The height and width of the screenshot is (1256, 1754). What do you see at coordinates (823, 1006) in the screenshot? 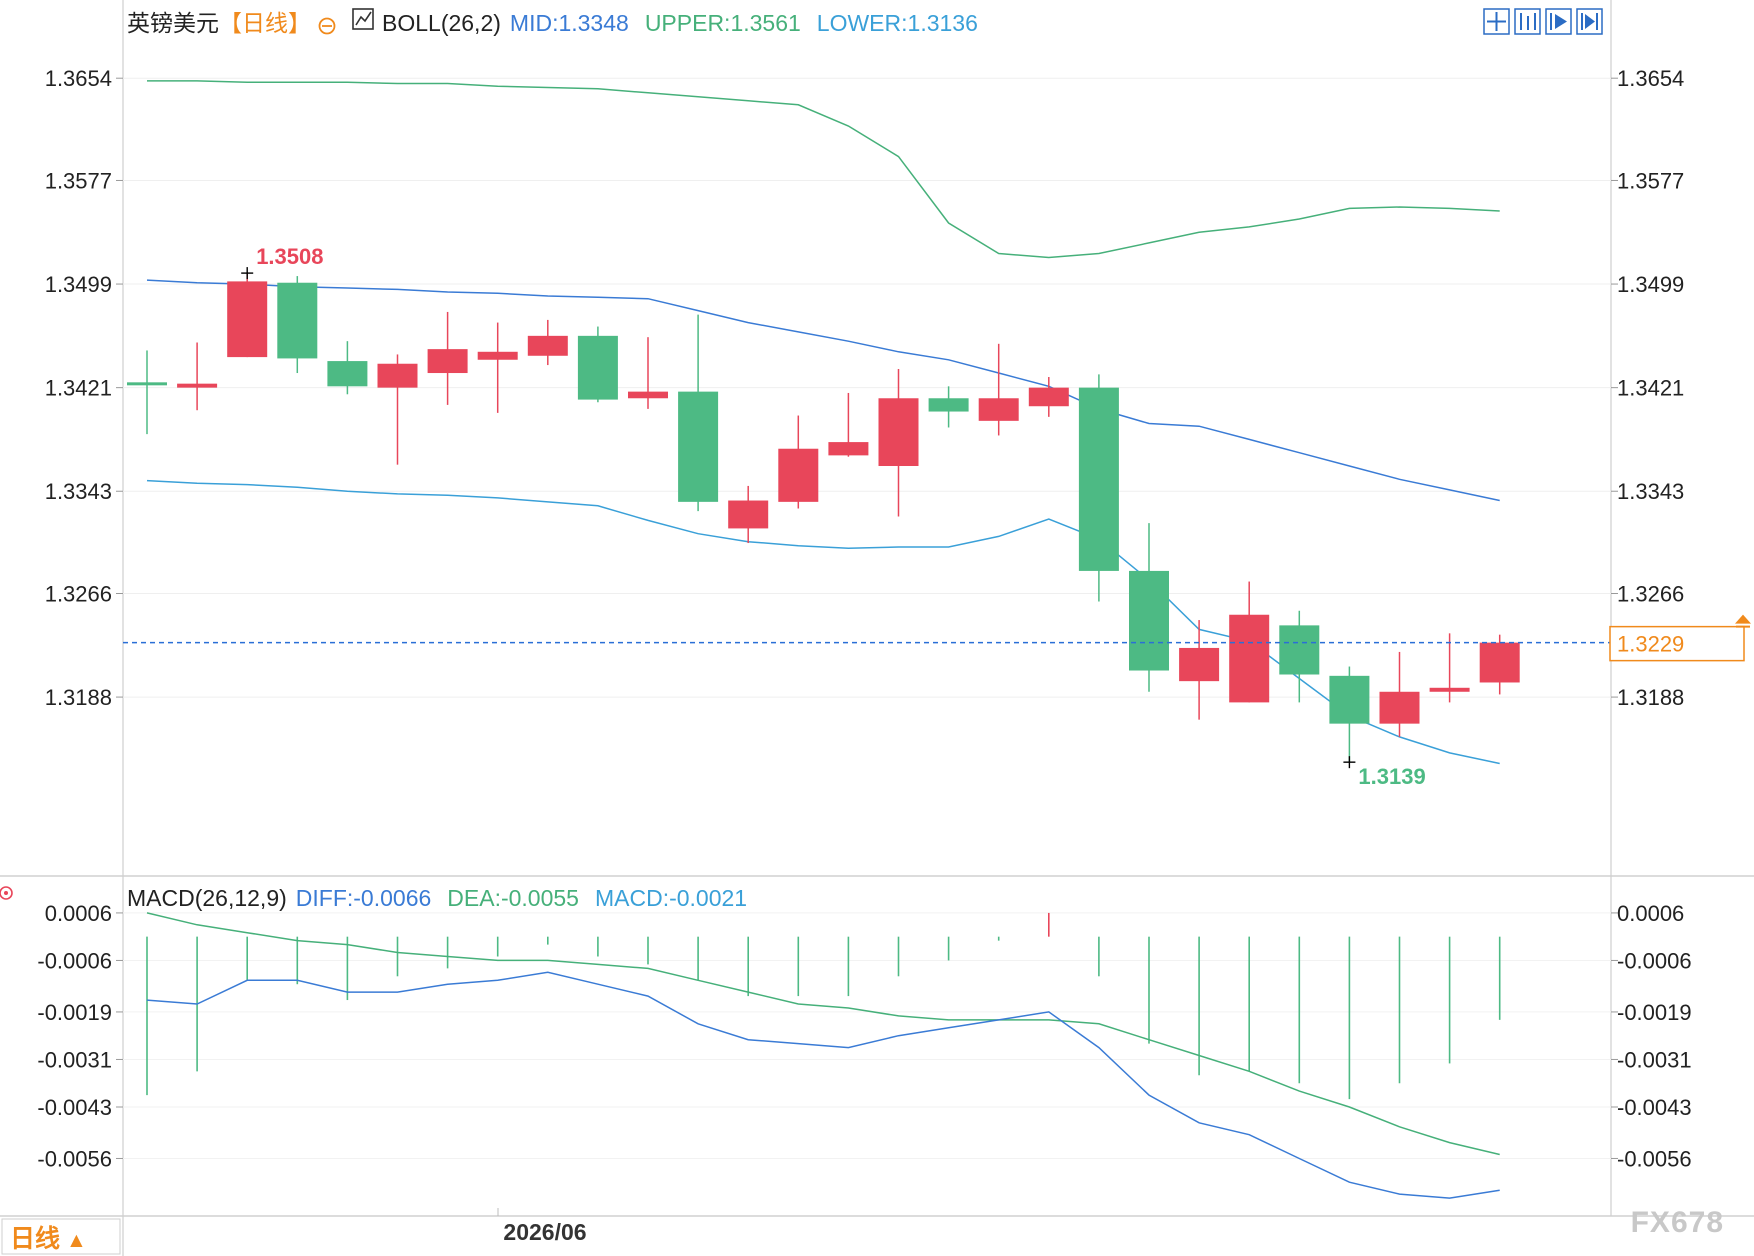
I see `macd-histogram` at bounding box center [823, 1006].